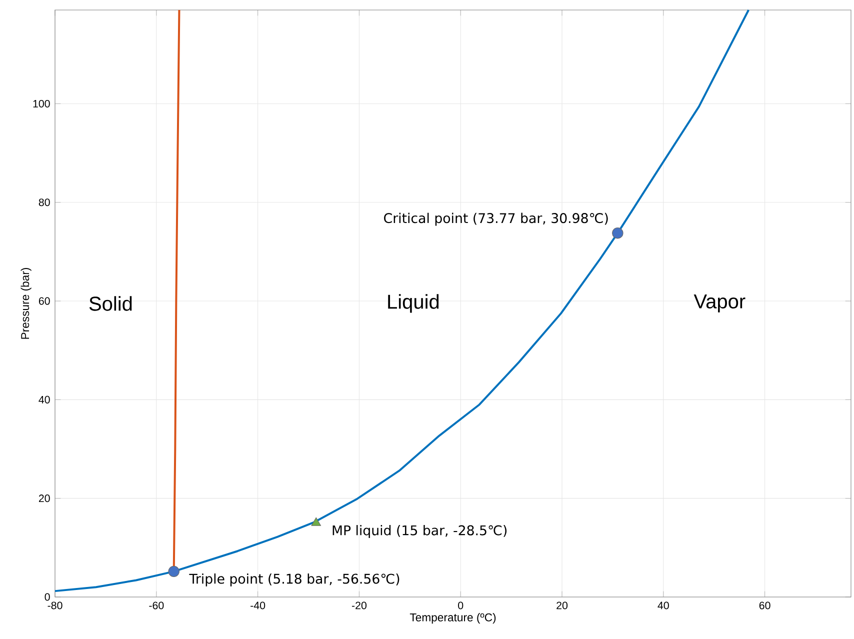 Image resolution: width=854 pixels, height=639 pixels. What do you see at coordinates (453, 618) in the screenshot?
I see `x-axis-title: Temperature (ºC)` at bounding box center [453, 618].